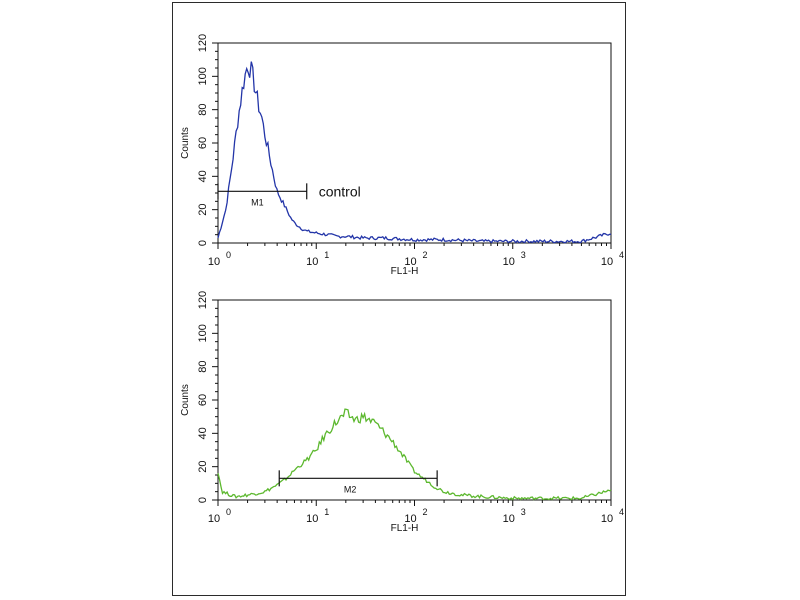  Describe the element at coordinates (523, 512) in the screenshot. I see `chart2-x-tick-exponent: 3` at that location.